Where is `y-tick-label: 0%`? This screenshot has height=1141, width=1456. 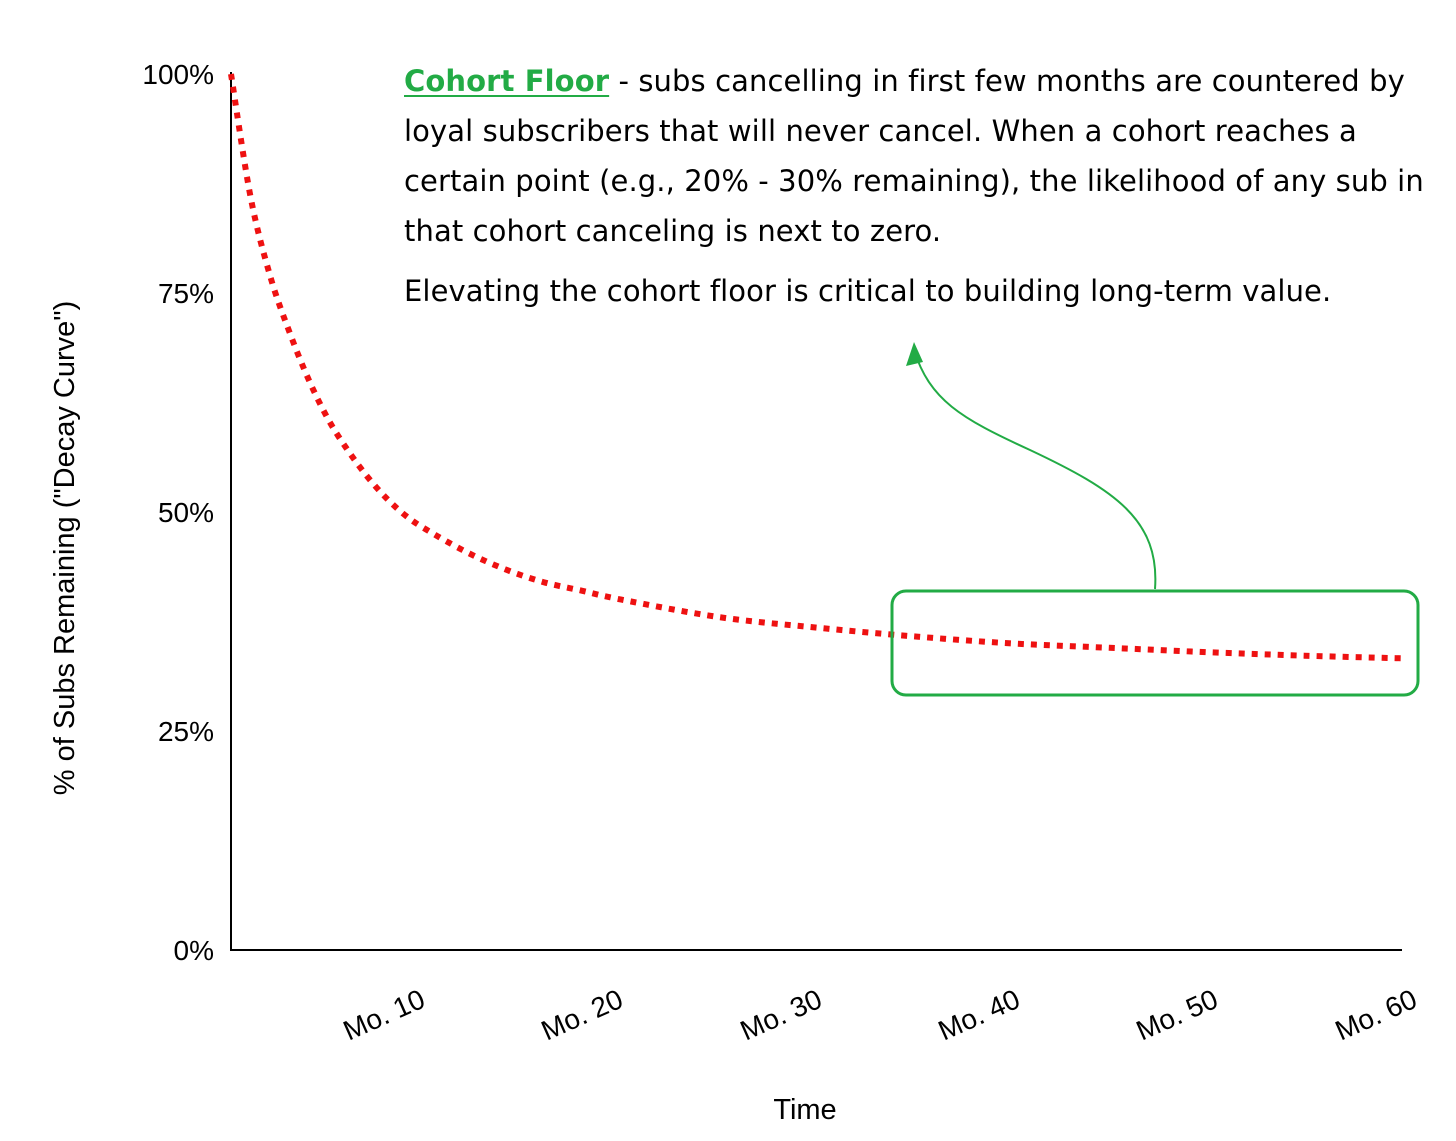 y-tick-label: 0% is located at coordinates (194, 950).